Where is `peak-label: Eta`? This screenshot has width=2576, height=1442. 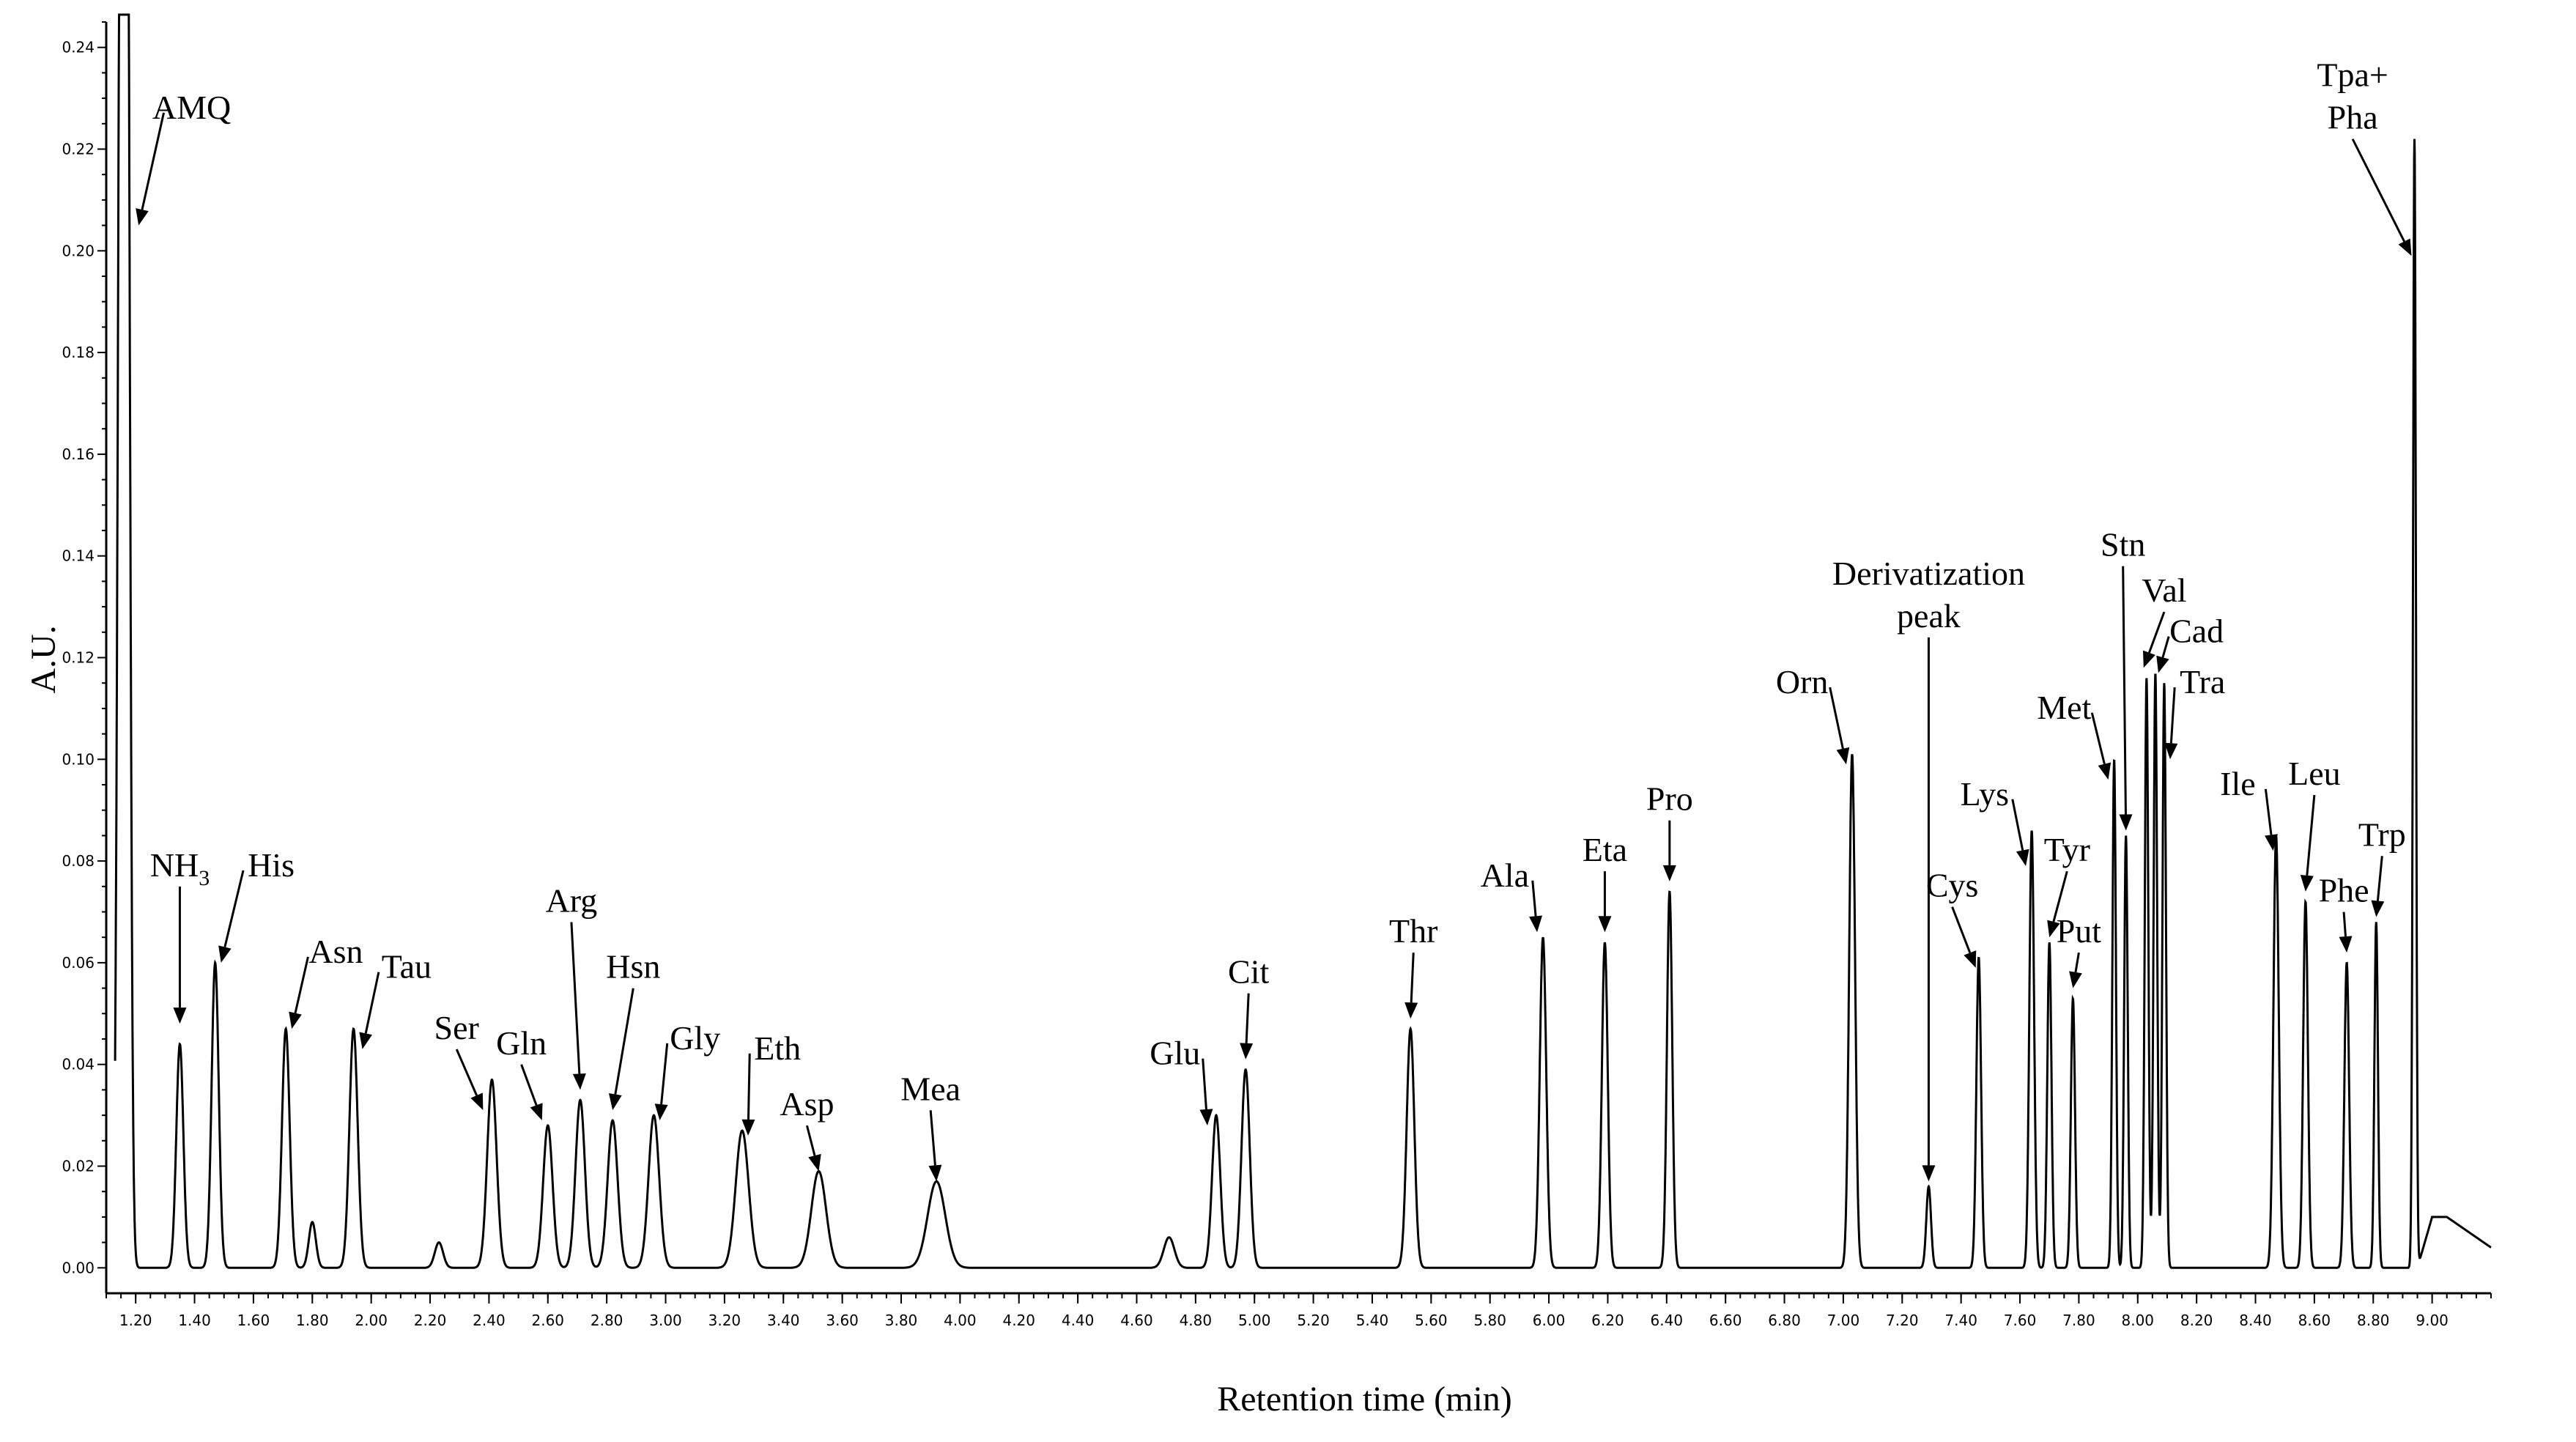 peak-label: Eta is located at coordinates (1605, 849).